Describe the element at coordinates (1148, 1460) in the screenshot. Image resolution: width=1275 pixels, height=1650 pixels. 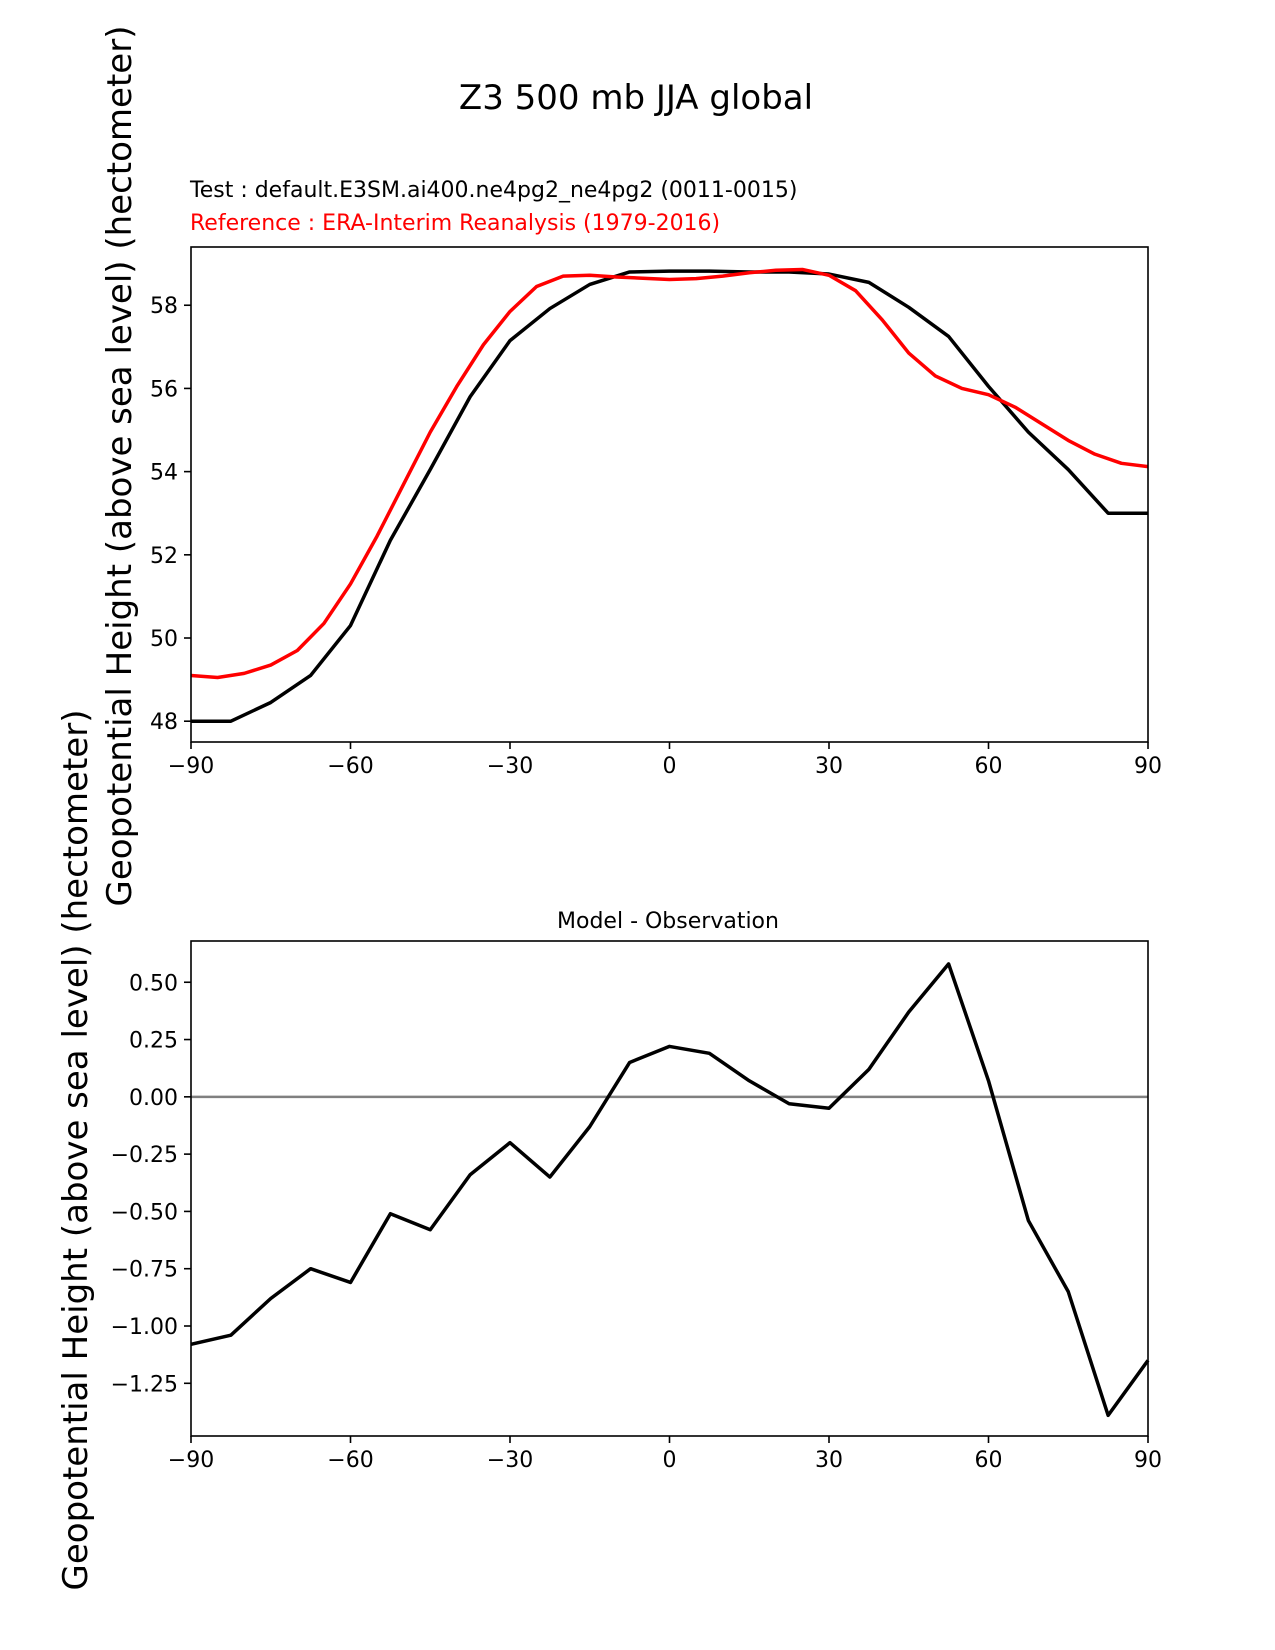
I see `bottom-xtick-label: 90` at that location.